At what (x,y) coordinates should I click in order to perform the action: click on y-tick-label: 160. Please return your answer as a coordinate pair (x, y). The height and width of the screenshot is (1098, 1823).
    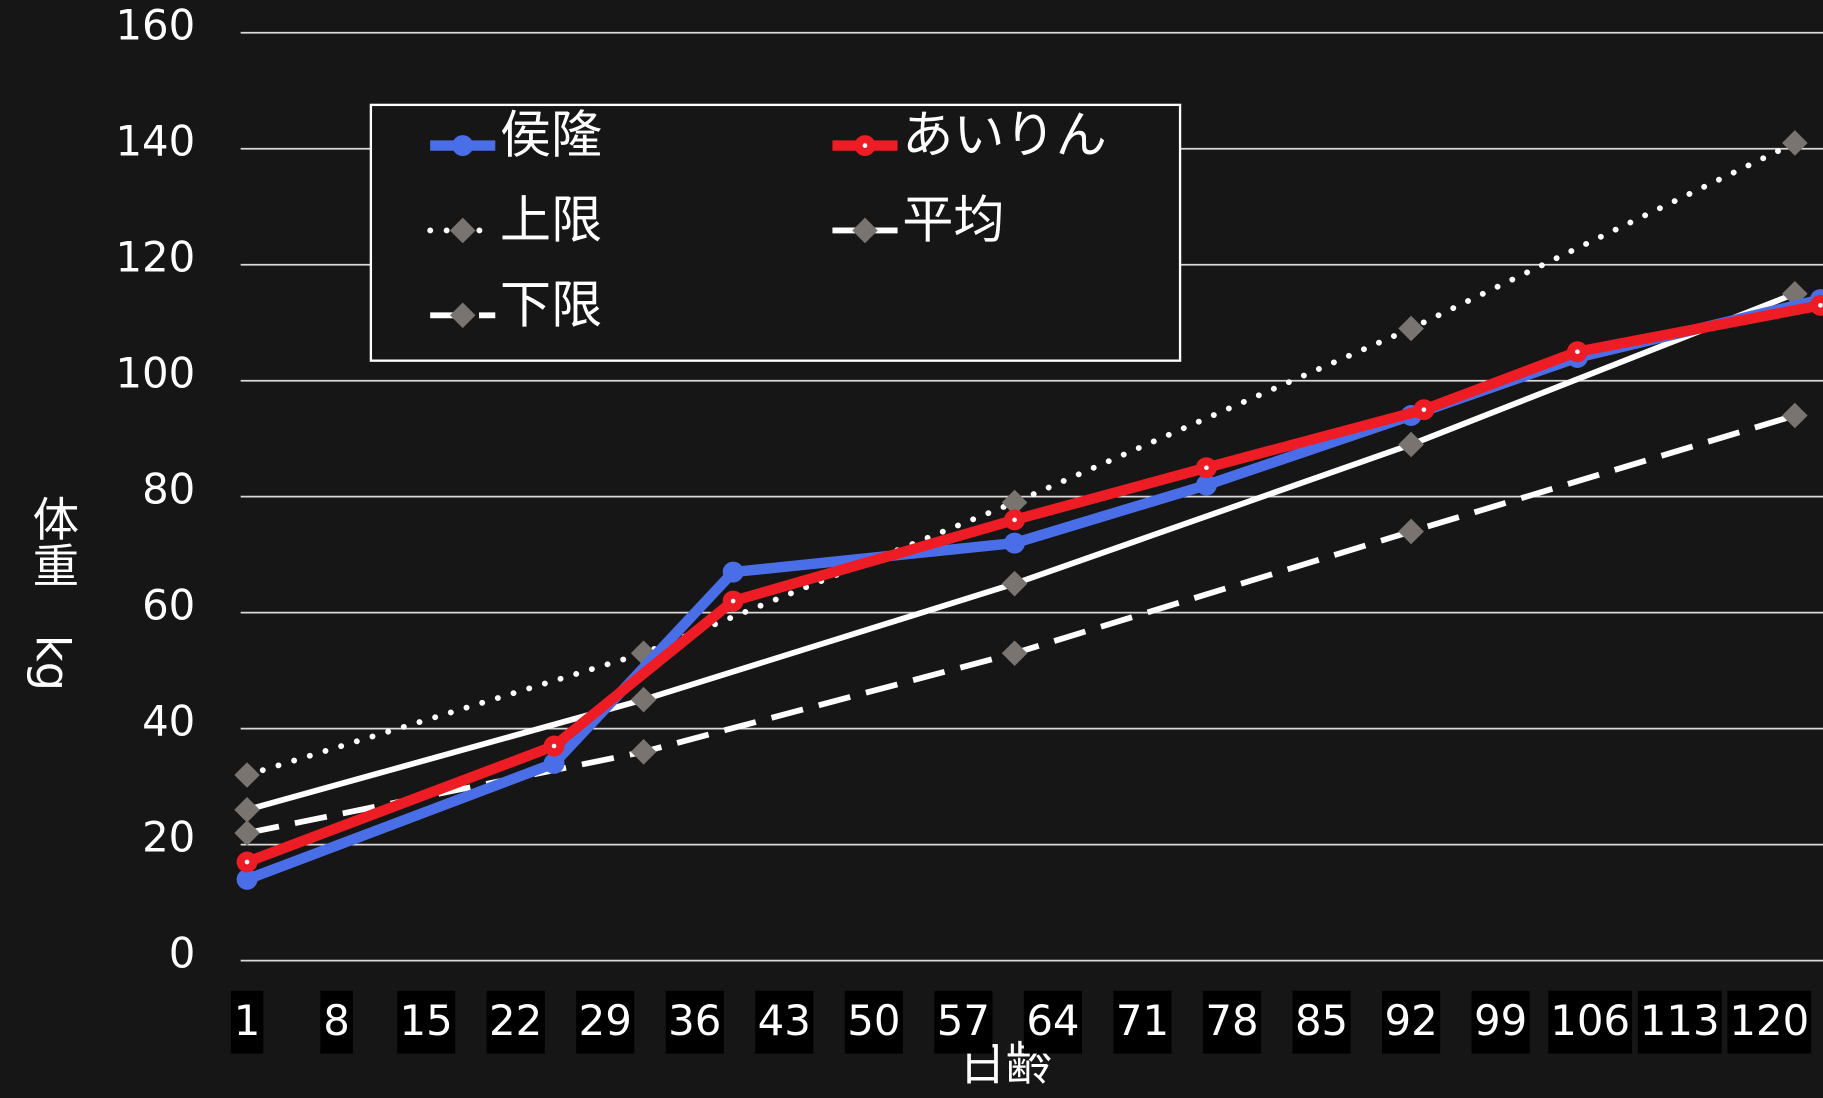
    Looking at the image, I should click on (155, 25).